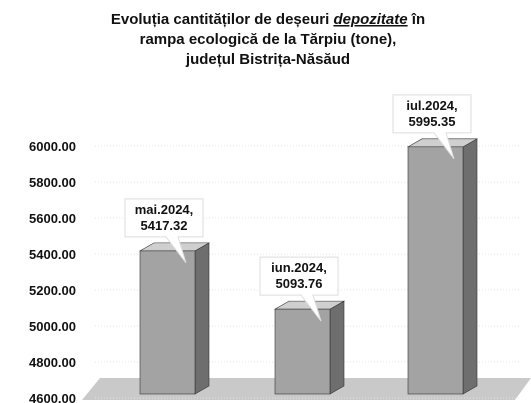  Describe the element at coordinates (52, 397) in the screenshot. I see `y-tick-label: 4600.00` at that location.